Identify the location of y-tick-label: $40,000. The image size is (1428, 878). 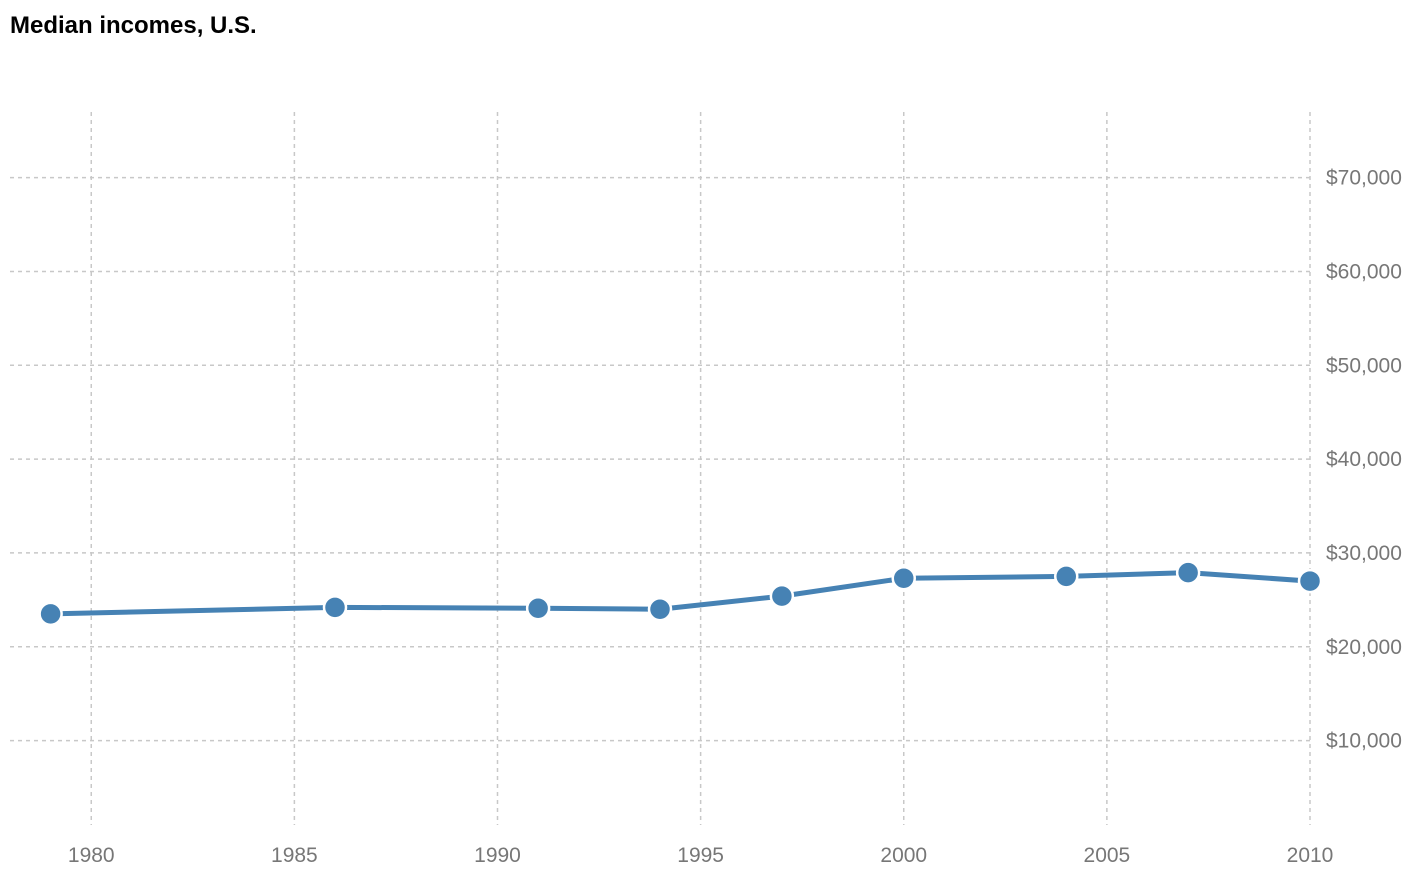
(1364, 459).